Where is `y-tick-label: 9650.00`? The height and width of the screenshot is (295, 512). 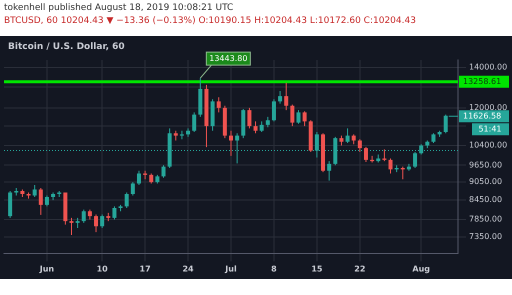 y-tick-label: 9650.00 is located at coordinates (485, 165).